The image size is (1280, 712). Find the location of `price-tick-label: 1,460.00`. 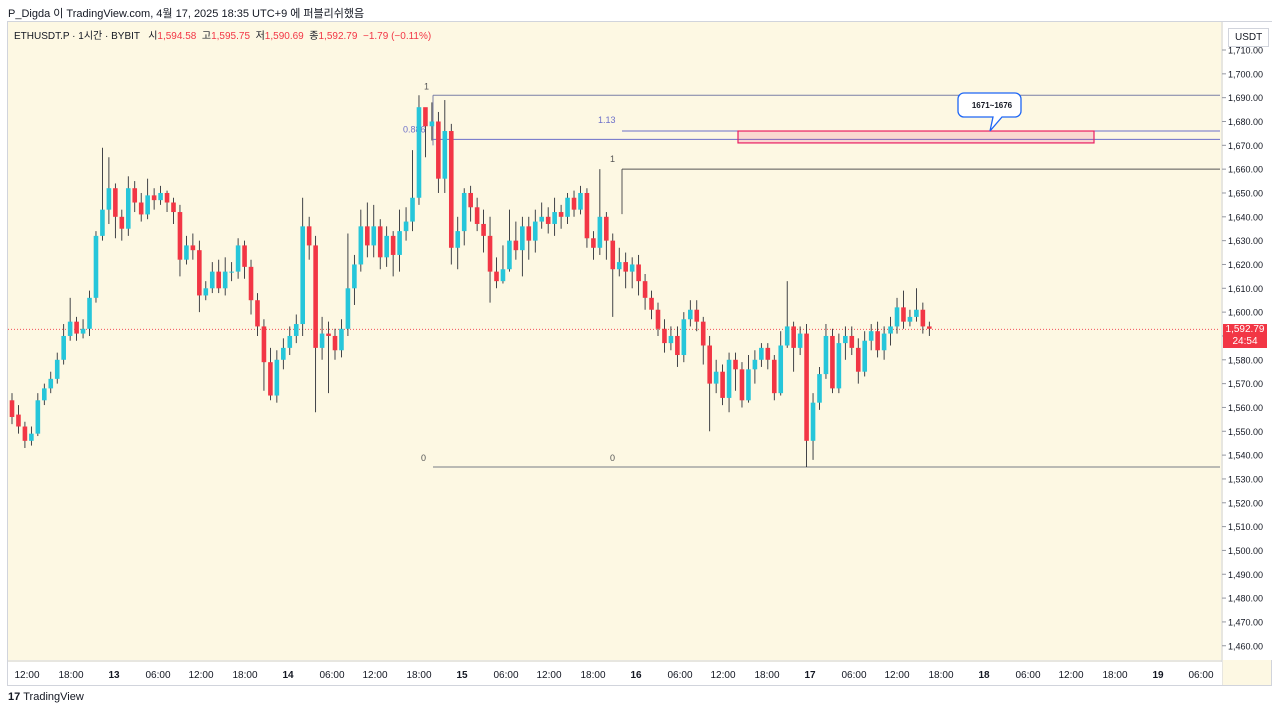

price-tick-label: 1,460.00 is located at coordinates (1245, 646).